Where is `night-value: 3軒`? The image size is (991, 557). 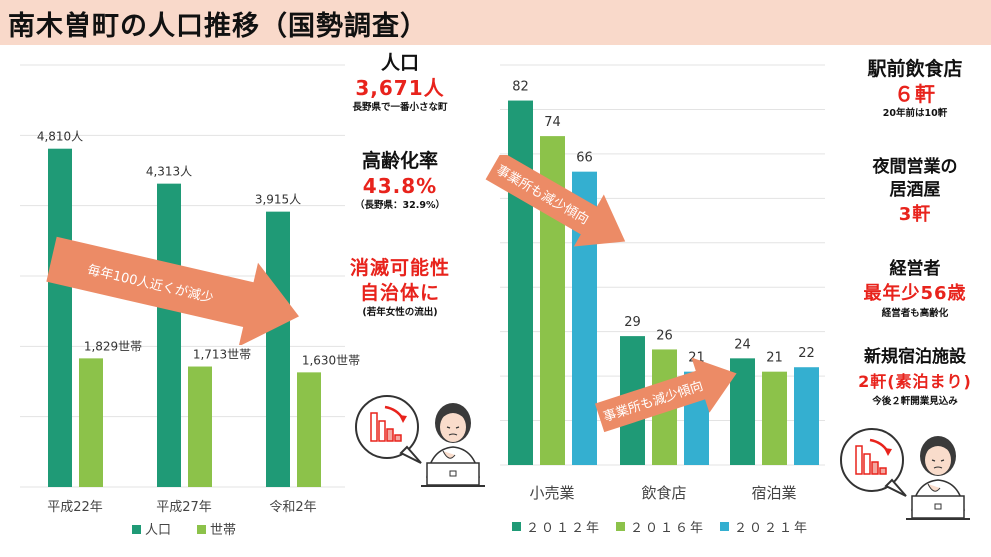
night-value: 3軒 is located at coordinates (915, 214).